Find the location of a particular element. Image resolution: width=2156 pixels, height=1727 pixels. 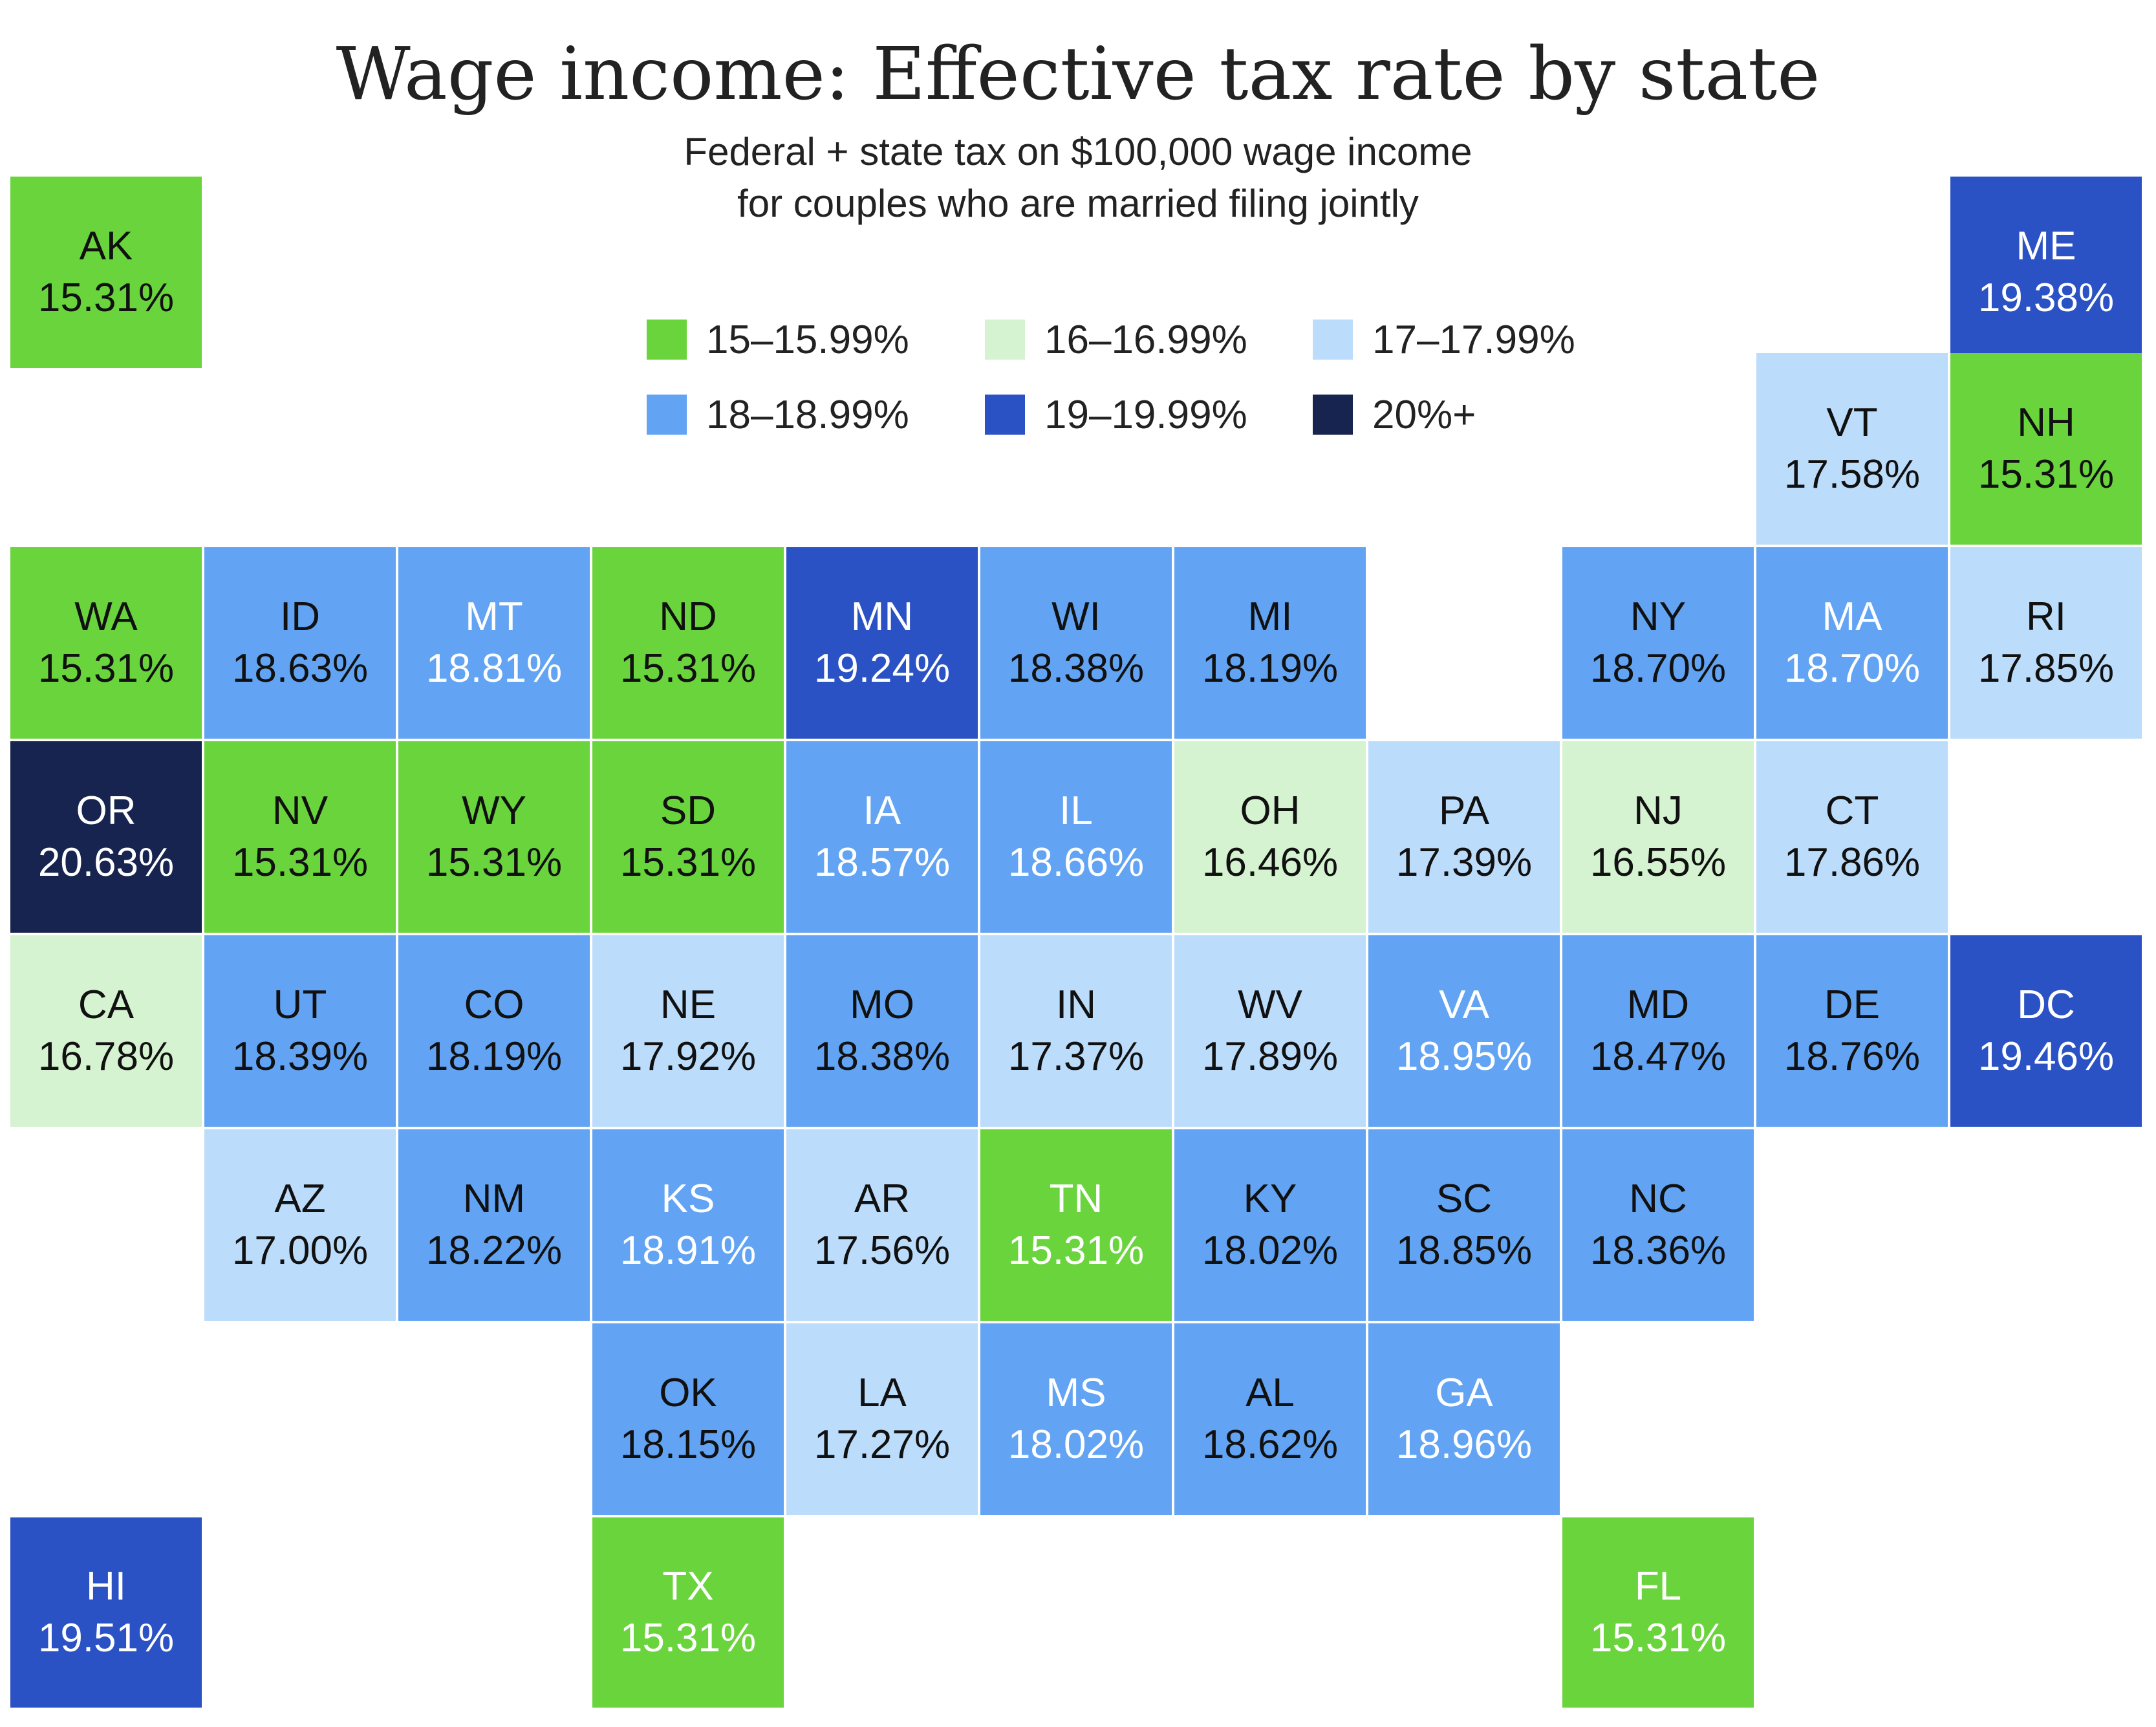

state-abbr: UT is located at coordinates (300, 1005).